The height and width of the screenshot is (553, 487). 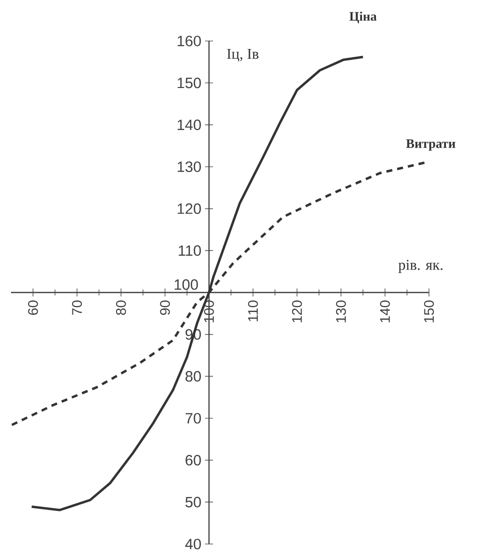 What do you see at coordinates (189, 125) in the screenshot?
I see `y-tick-label: 140` at bounding box center [189, 125].